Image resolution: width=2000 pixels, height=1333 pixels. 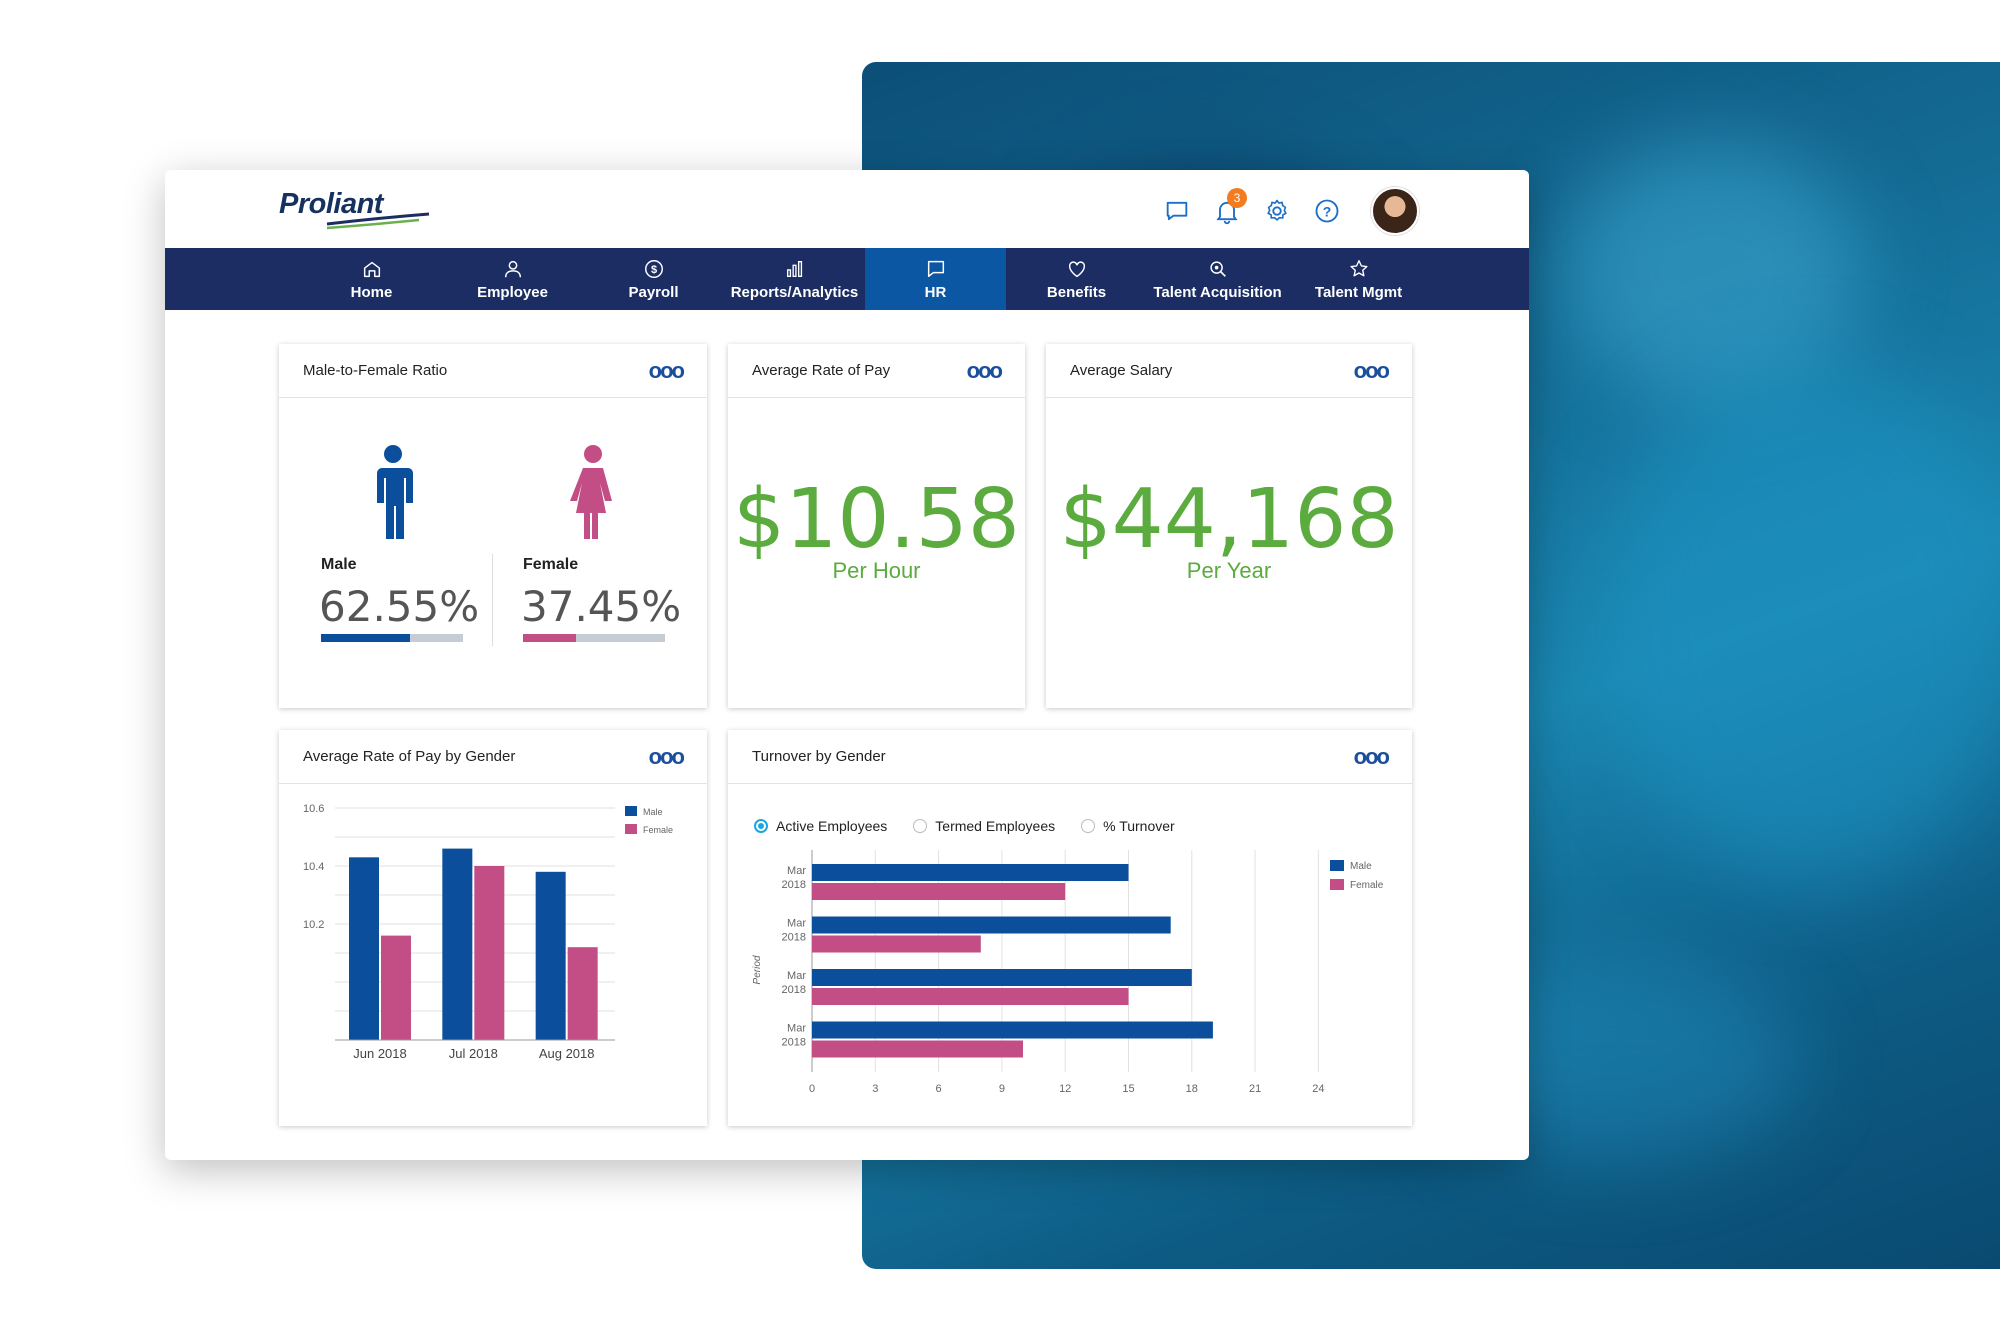 What do you see at coordinates (653, 292) in the screenshot?
I see `nav-label: Payroll` at bounding box center [653, 292].